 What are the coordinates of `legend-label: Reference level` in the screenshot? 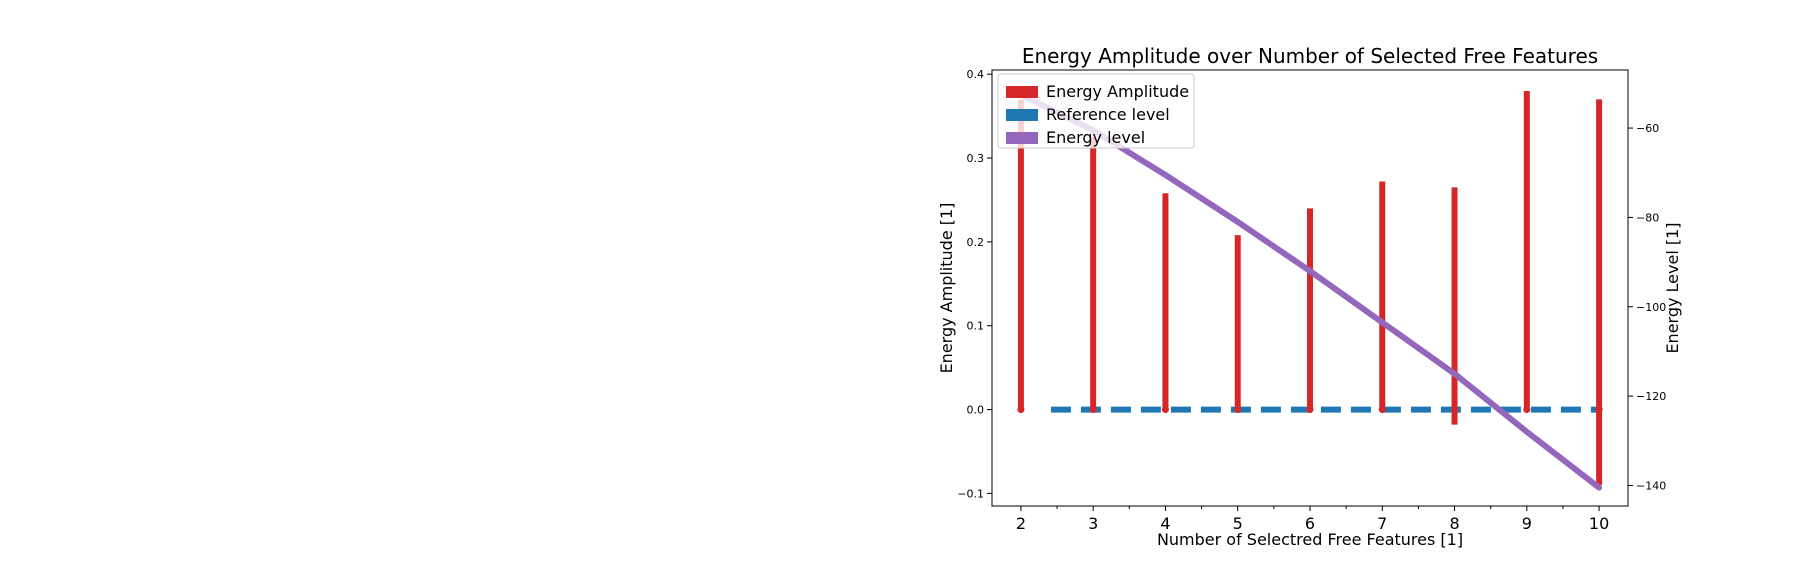 It's located at (1108, 114).